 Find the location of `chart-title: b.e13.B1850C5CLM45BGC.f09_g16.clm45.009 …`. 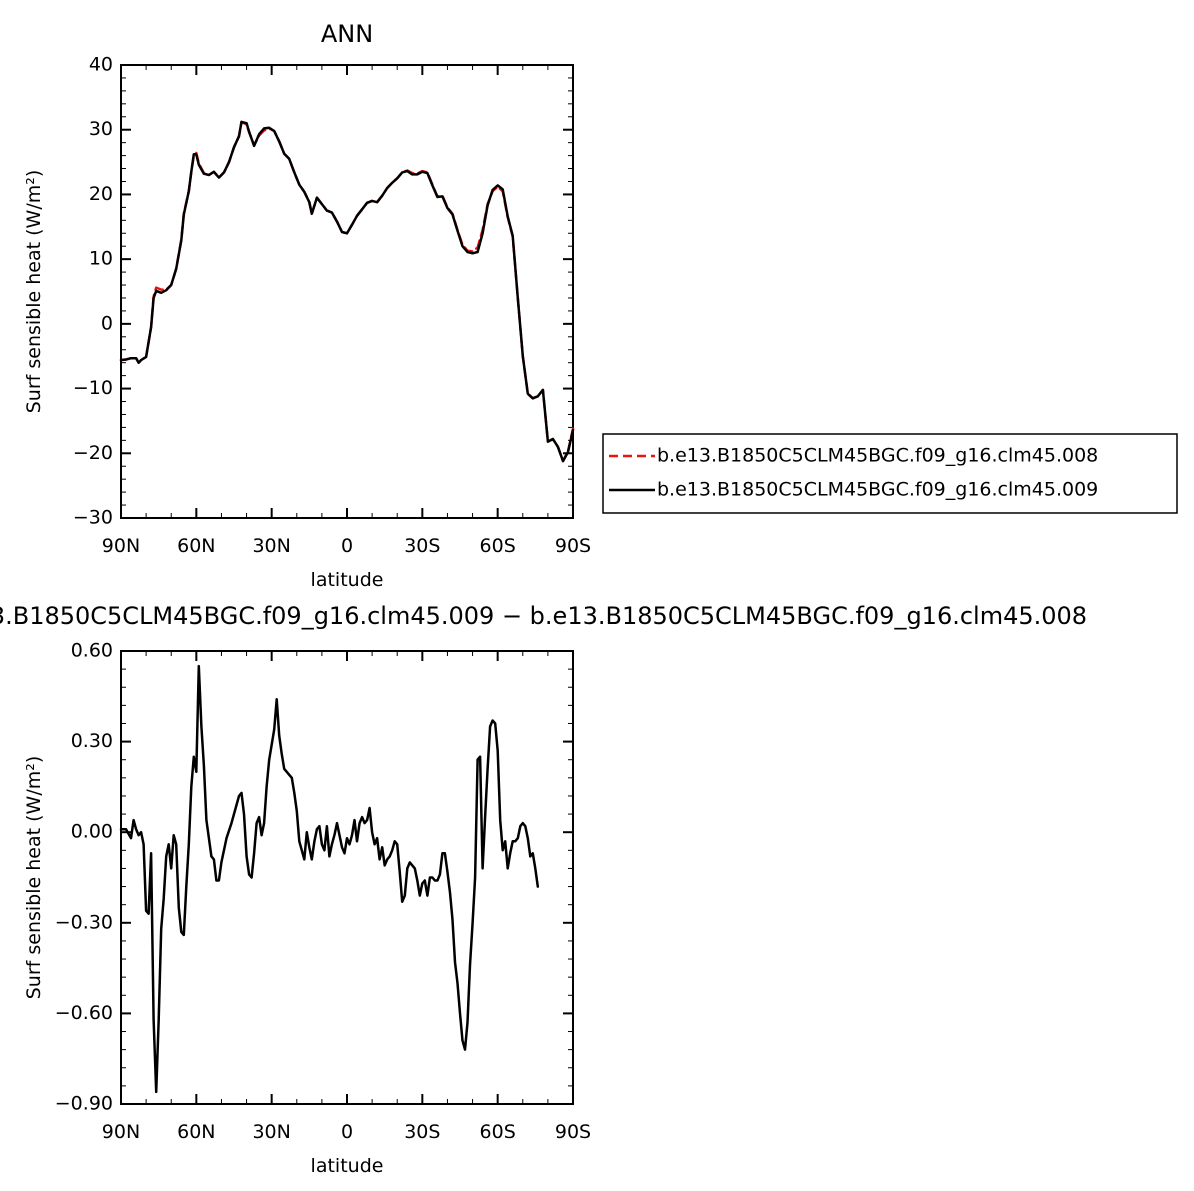

chart-title: b.e13.B1850C5CLM45BGC.f09_g16.clm45.009 … is located at coordinates (543, 616).